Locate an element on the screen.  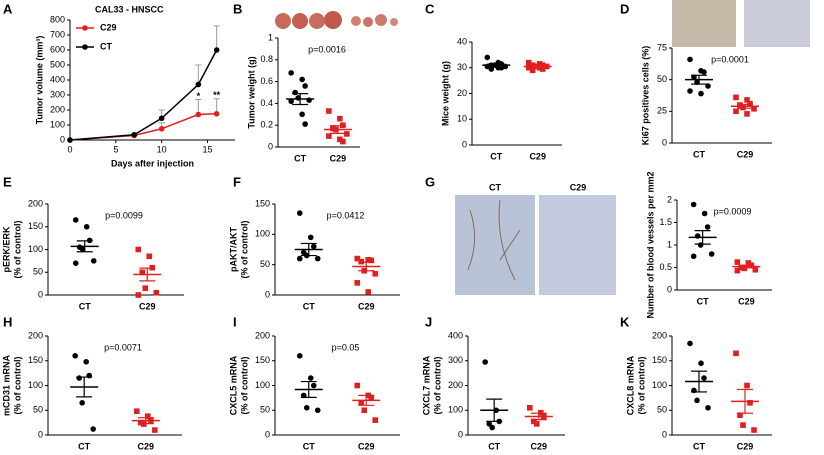
y-tick-label: 25 is located at coordinates (662, 111).